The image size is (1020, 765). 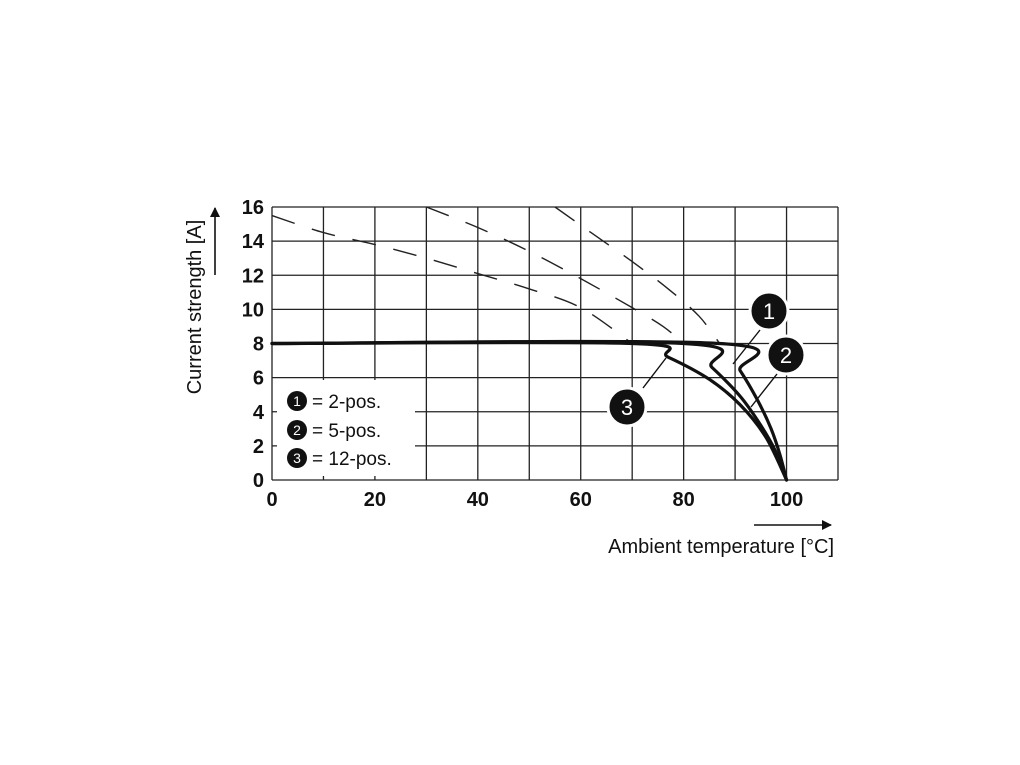 I want to click on y-tick-label: 10, so click(x=253, y=310).